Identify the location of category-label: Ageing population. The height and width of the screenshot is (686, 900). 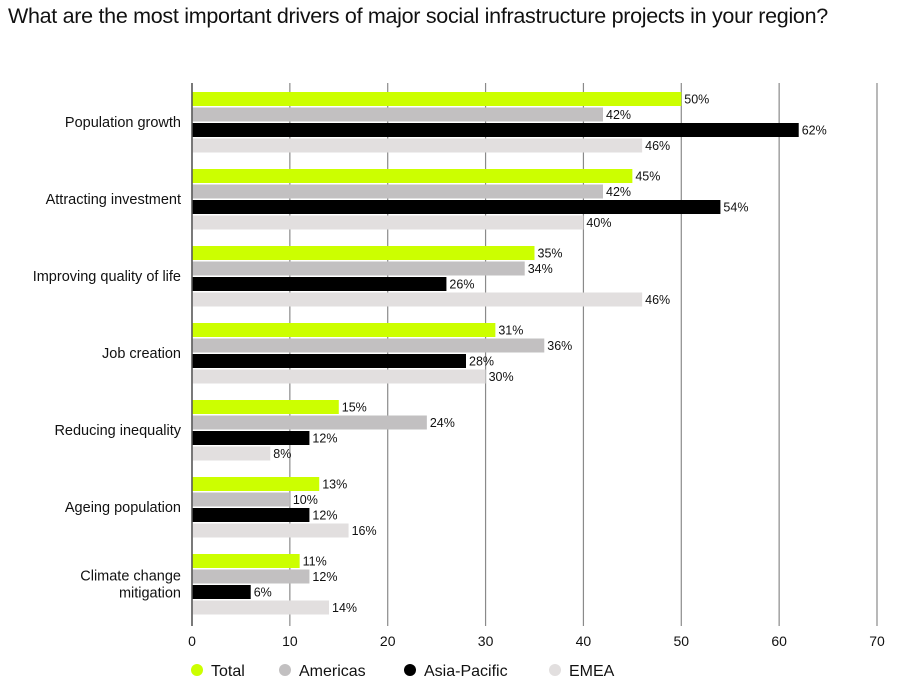
(123, 508).